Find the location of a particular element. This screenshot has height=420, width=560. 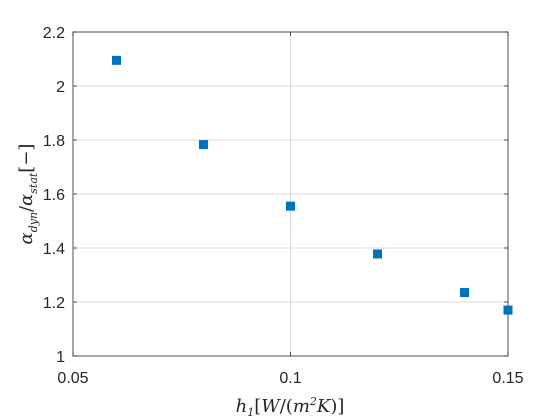

y-tick-label: 2.2 is located at coordinates (54, 33).